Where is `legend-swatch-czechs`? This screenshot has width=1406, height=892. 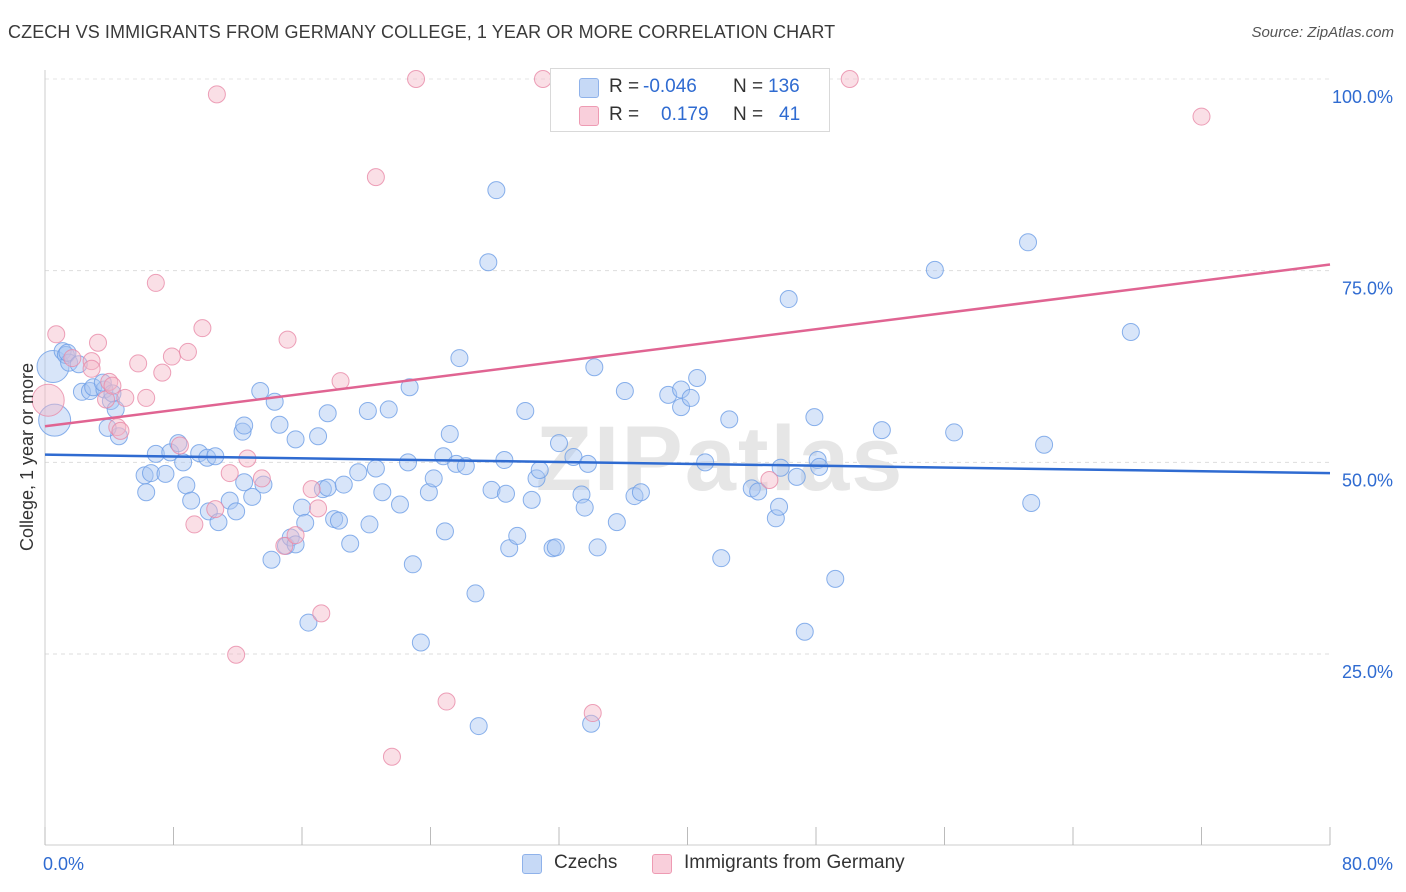
legend-swatch-czechs is located at coordinates (589, 88).